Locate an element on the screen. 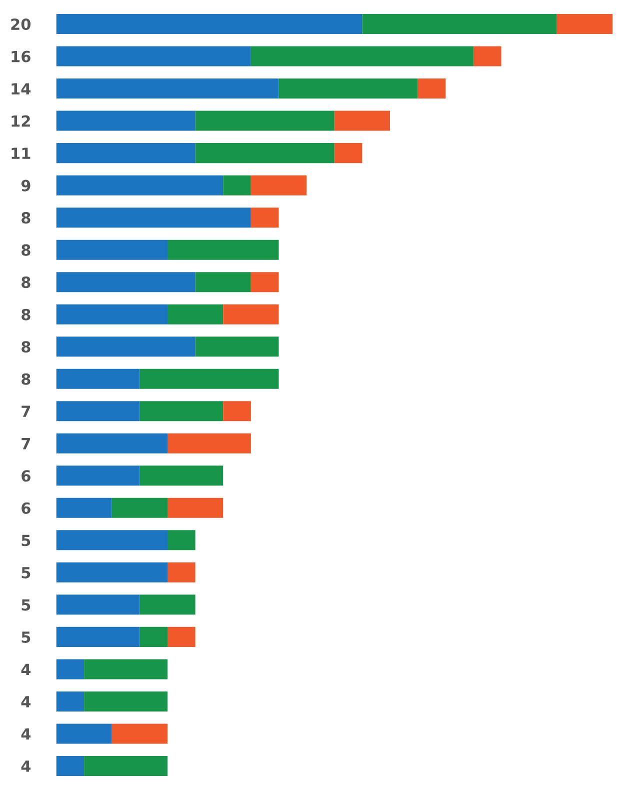 The height and width of the screenshot is (790, 625). y-tick-label: 12 is located at coordinates (21, 121).